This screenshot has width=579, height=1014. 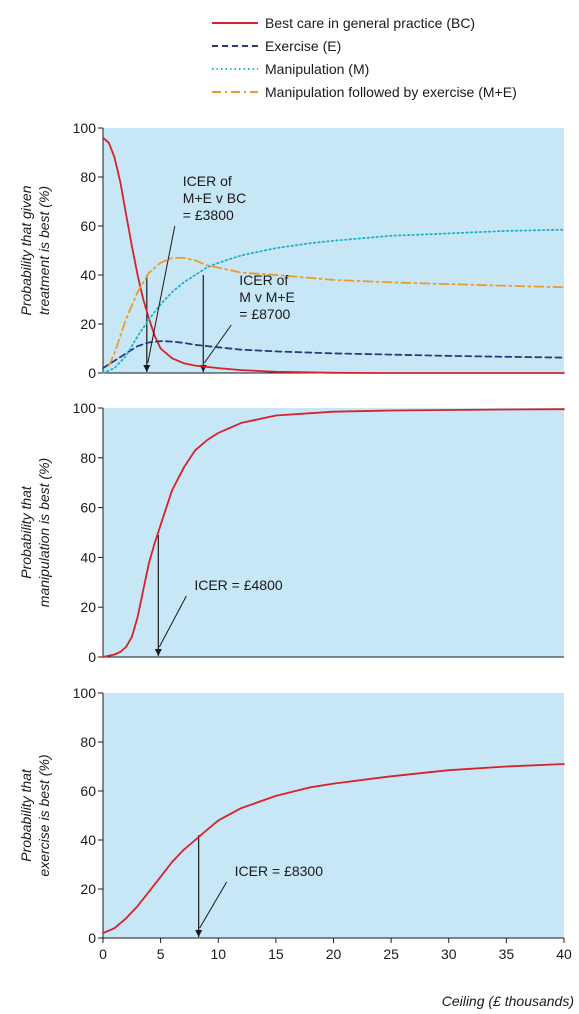 I want to click on x-tick-label: 5, so click(x=161, y=954).